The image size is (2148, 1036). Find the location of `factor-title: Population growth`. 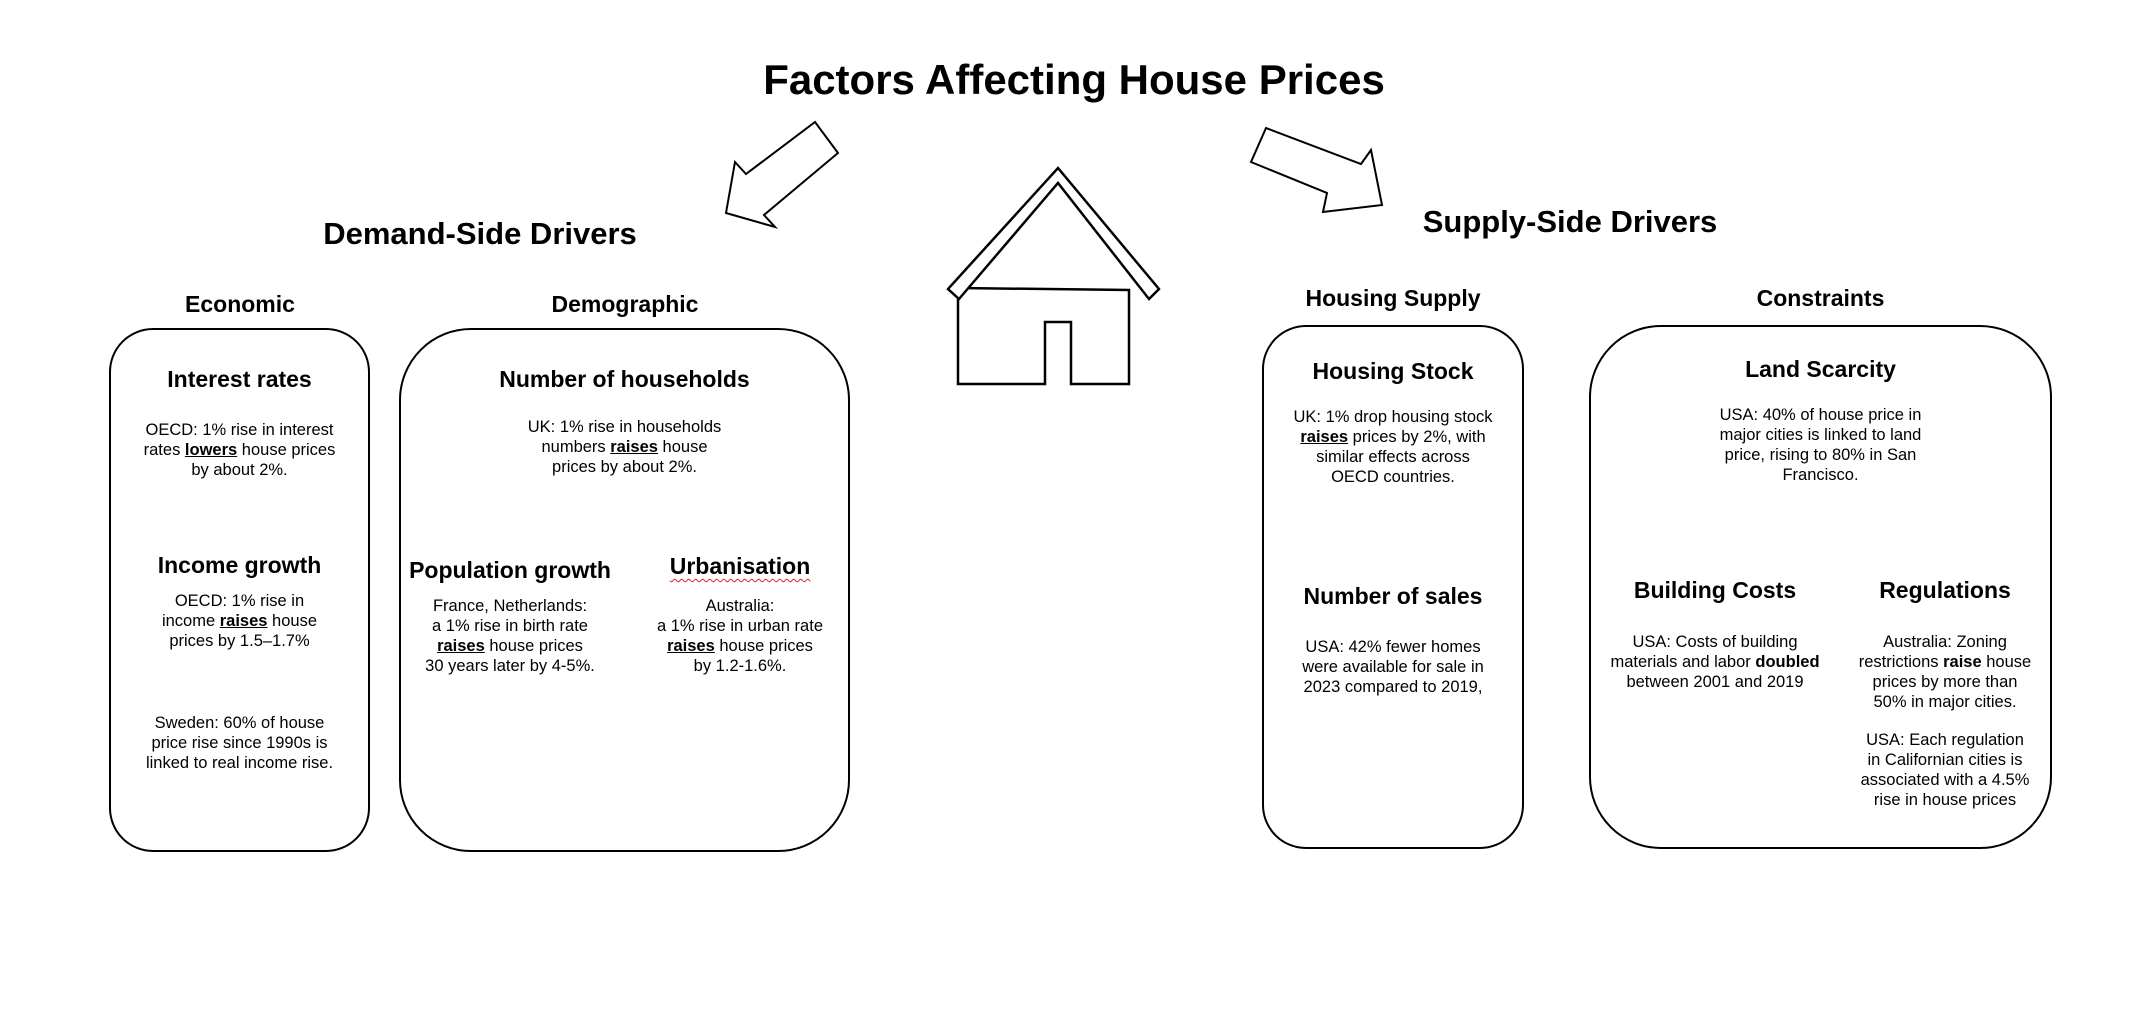

factor-title: Population growth is located at coordinates (510, 570).